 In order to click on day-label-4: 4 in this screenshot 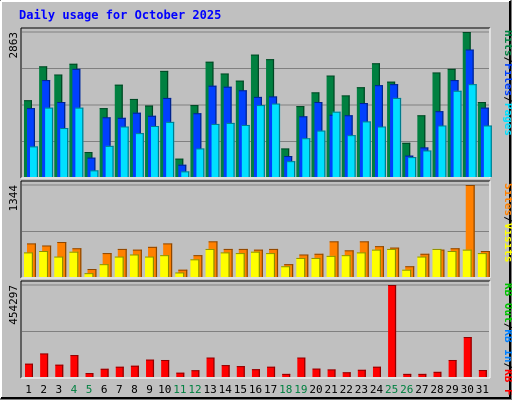, I will do `click(74, 389)`.